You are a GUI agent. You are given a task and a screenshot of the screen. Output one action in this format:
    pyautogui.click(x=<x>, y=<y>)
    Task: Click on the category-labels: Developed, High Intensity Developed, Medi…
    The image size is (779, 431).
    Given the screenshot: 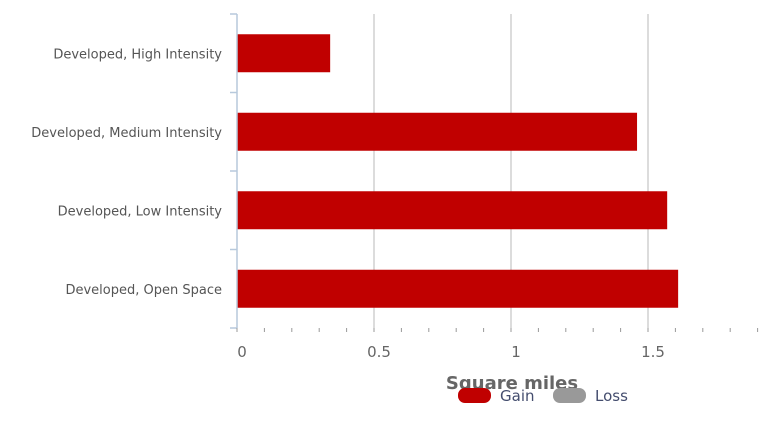 What is the action you would take?
    pyautogui.click(x=126, y=172)
    